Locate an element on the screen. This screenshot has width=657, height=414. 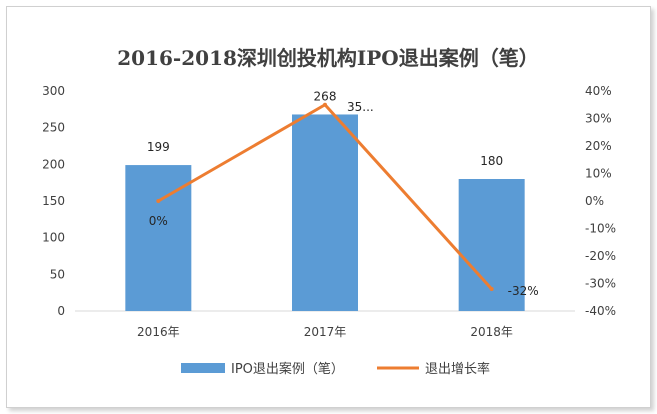
y-right-tick-label: 0% is located at coordinates (594, 201).